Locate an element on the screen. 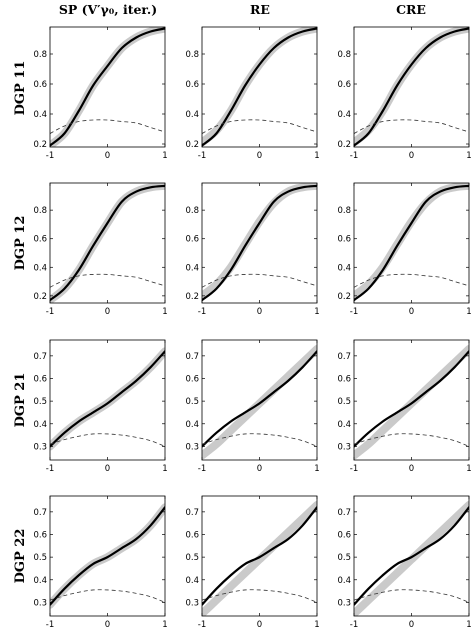 This screenshot has width=474, height=633. panel-r1-c2: -1 0 1 0.2 0.4 0.6 0.8 is located at coordinates (252, 93).